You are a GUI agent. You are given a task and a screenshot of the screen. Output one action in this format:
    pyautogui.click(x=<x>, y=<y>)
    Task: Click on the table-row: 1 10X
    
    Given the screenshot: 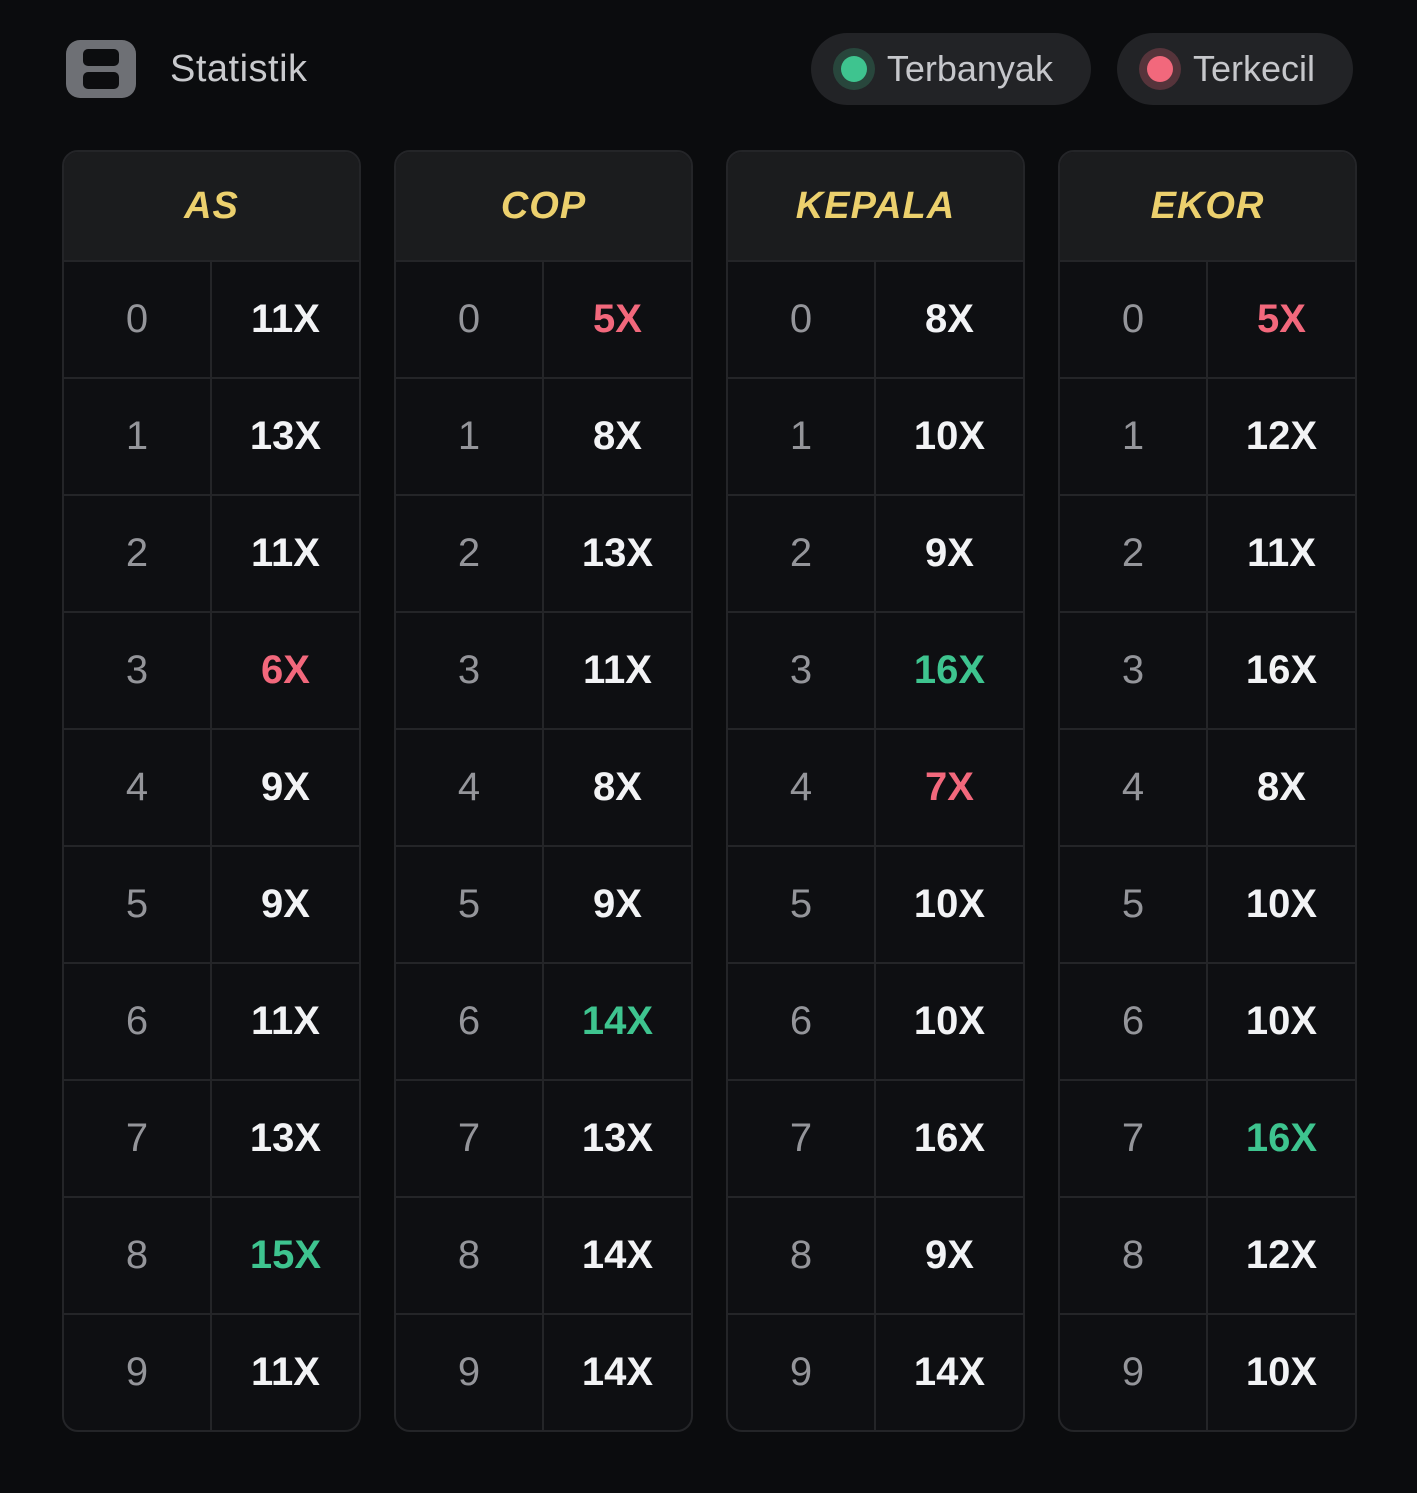 What is the action you would take?
    pyautogui.click(x=875, y=437)
    